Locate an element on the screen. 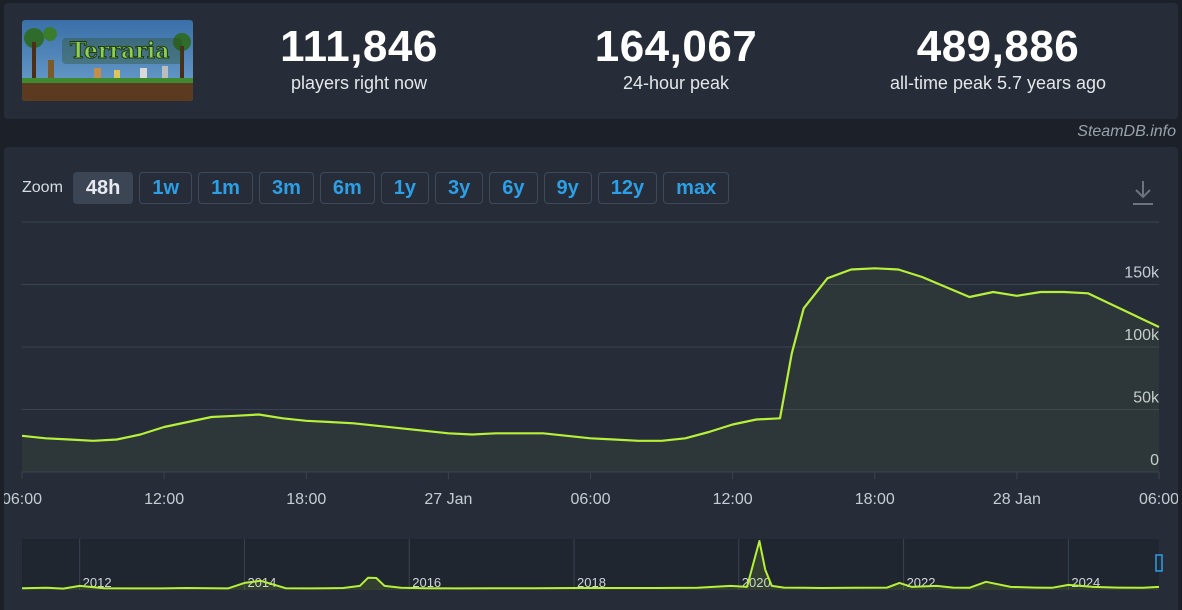  y-tick-label: 100k is located at coordinates (1142, 335).